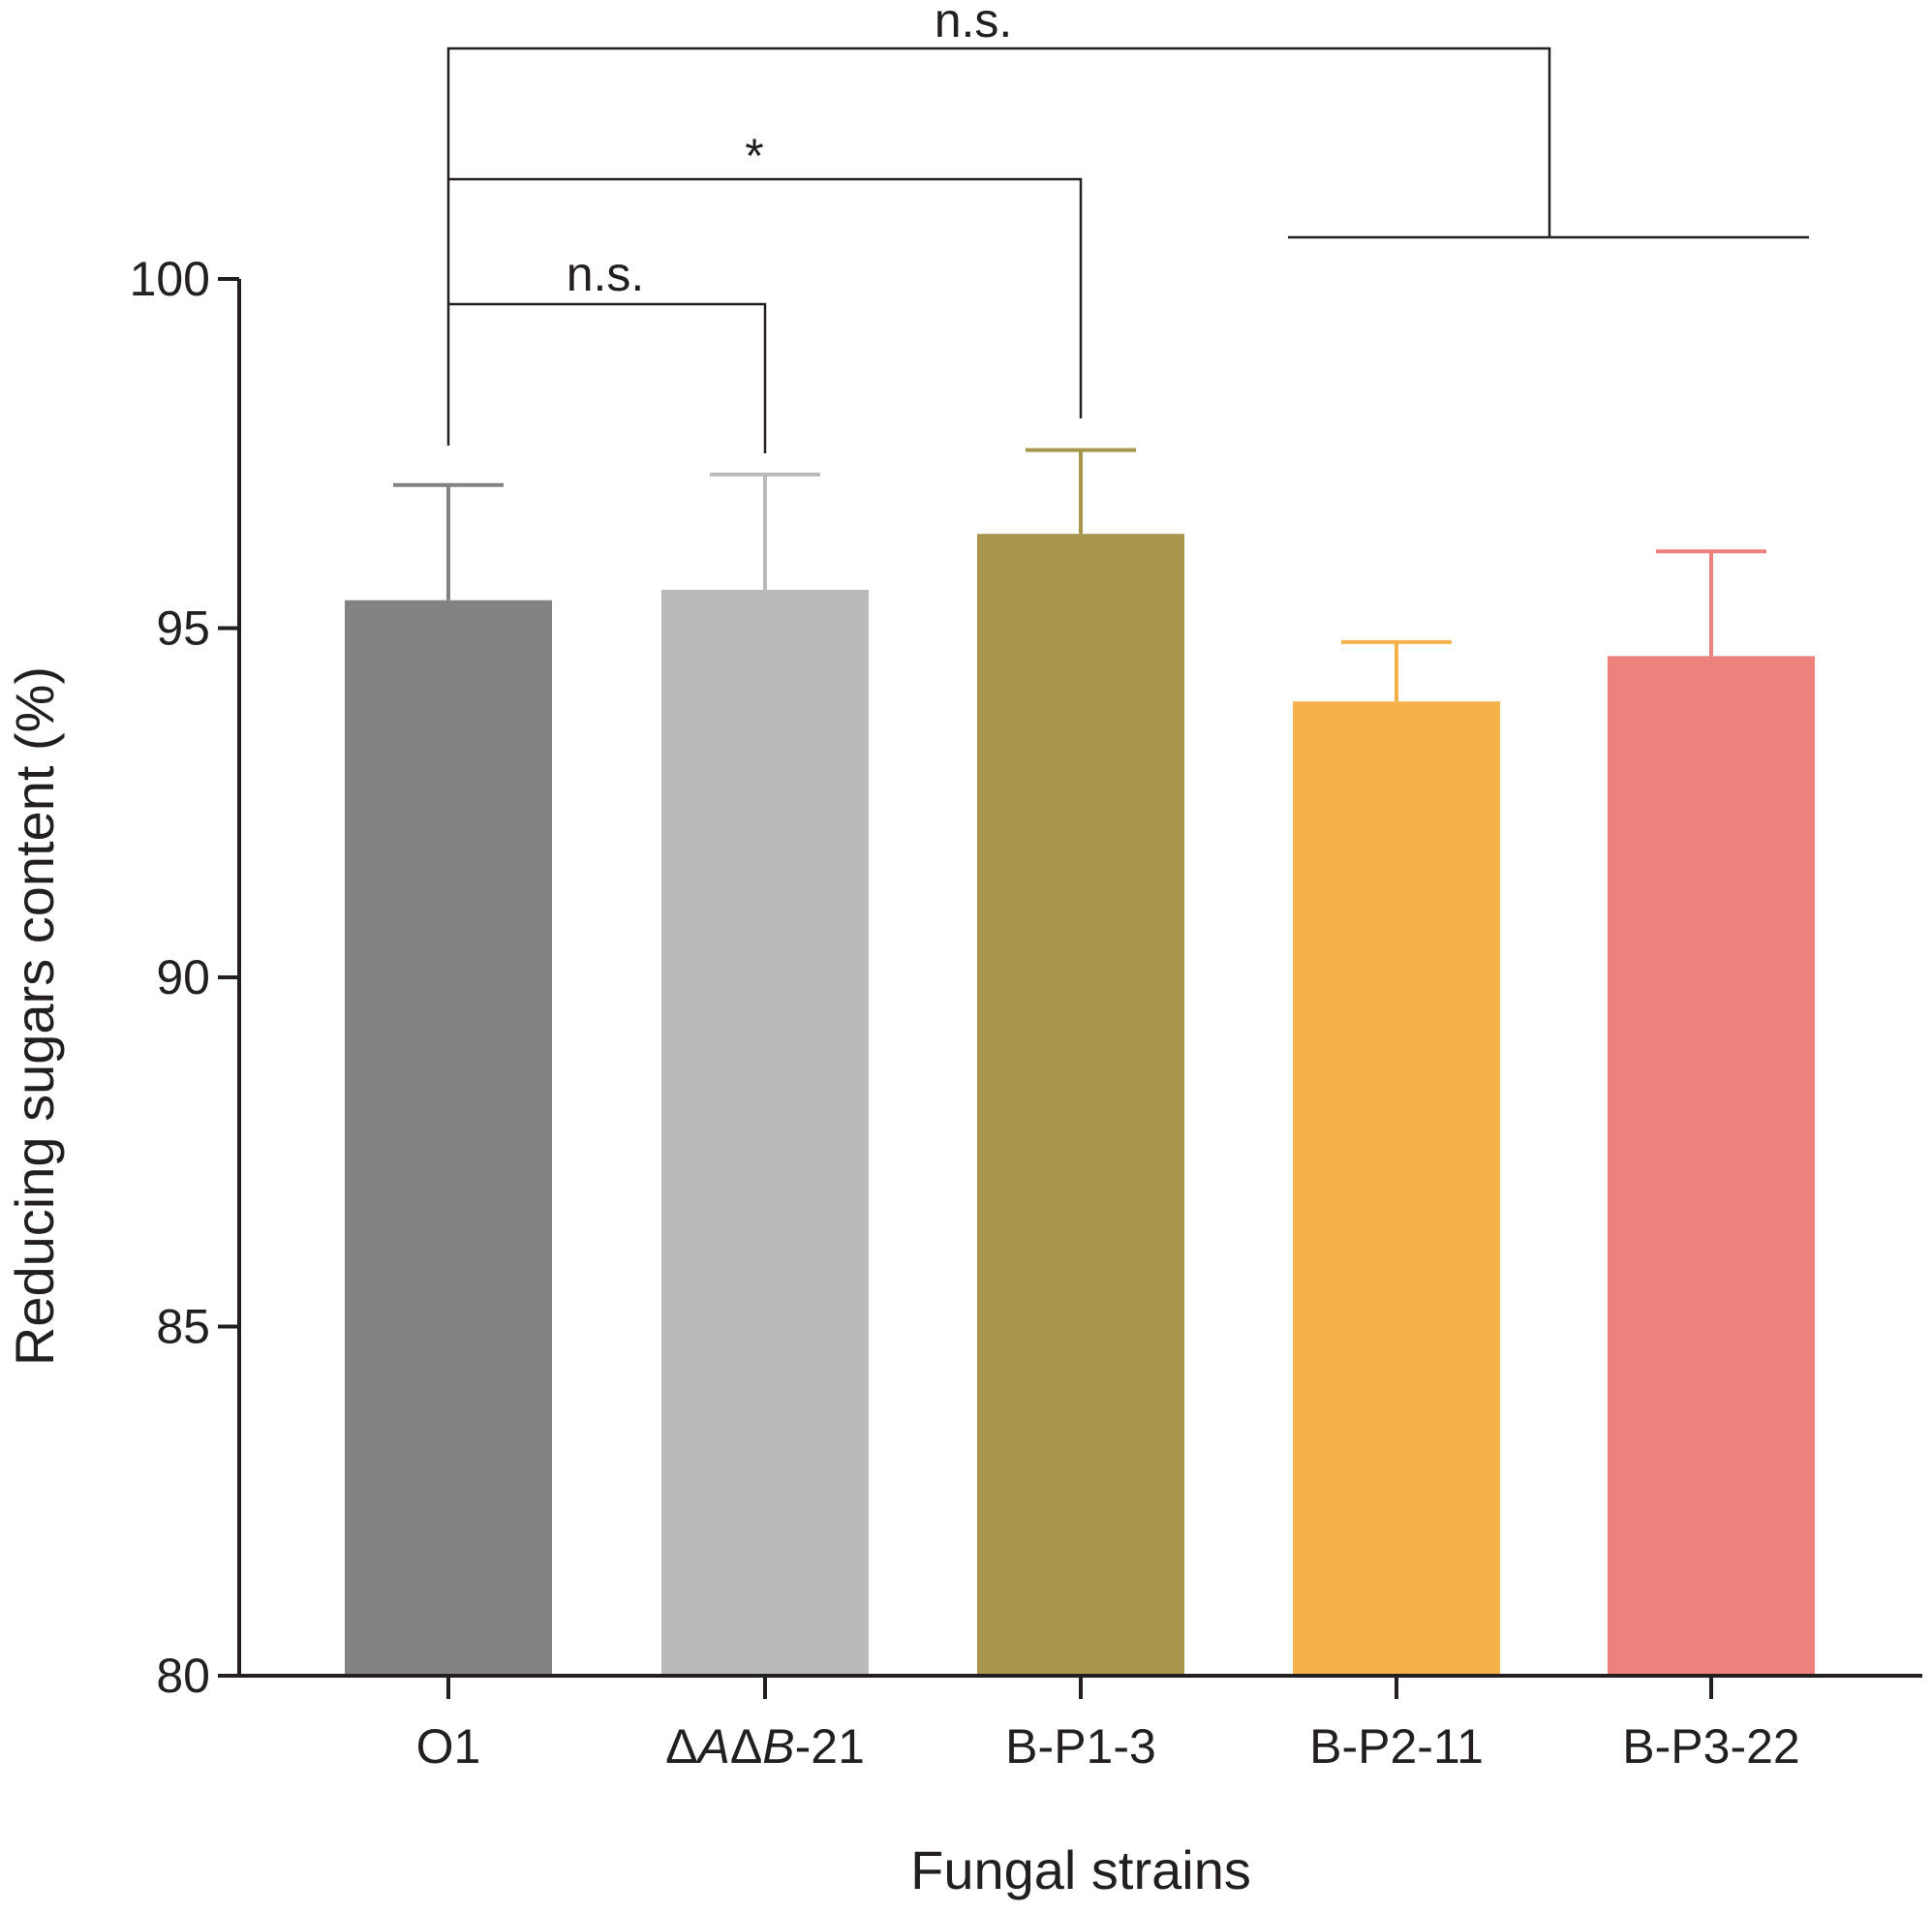  I want to click on y-axis-ticks: 80 85 90 95 100, so click(184, 977).